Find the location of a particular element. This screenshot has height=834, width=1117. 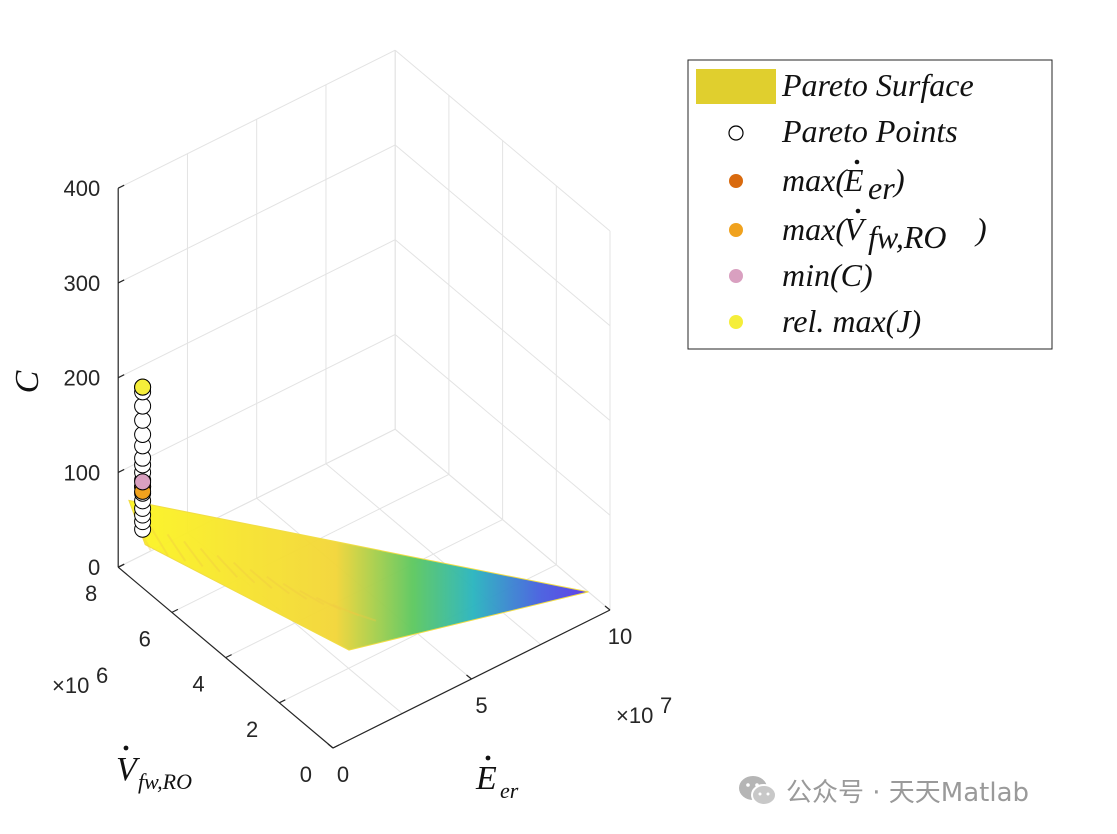

z-tick-label: 300 is located at coordinates (81, 283).